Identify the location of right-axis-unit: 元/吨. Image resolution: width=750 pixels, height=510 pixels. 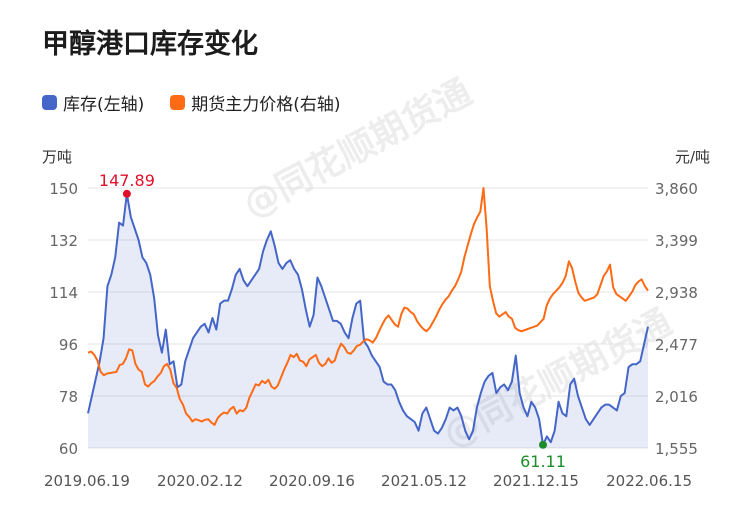
(692, 157).